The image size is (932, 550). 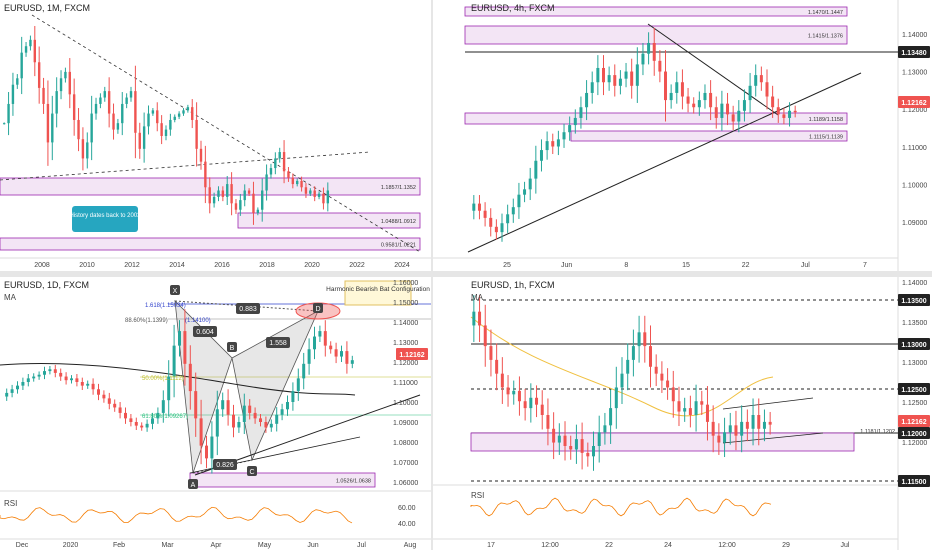 I want to click on 4h-y-tick: 1.10000, so click(x=914, y=185).